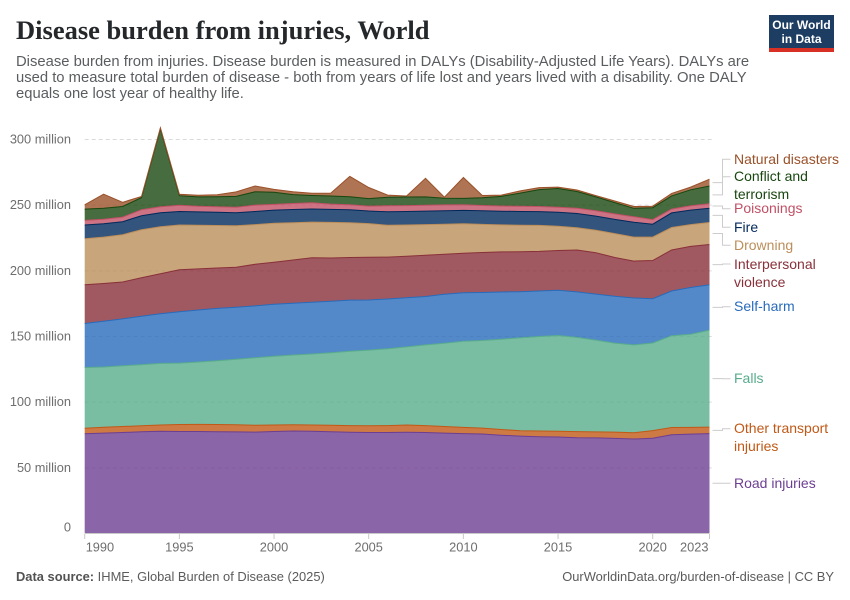 The image size is (850, 600). I want to click on x-axis-label-2000: 2000, so click(274, 547).